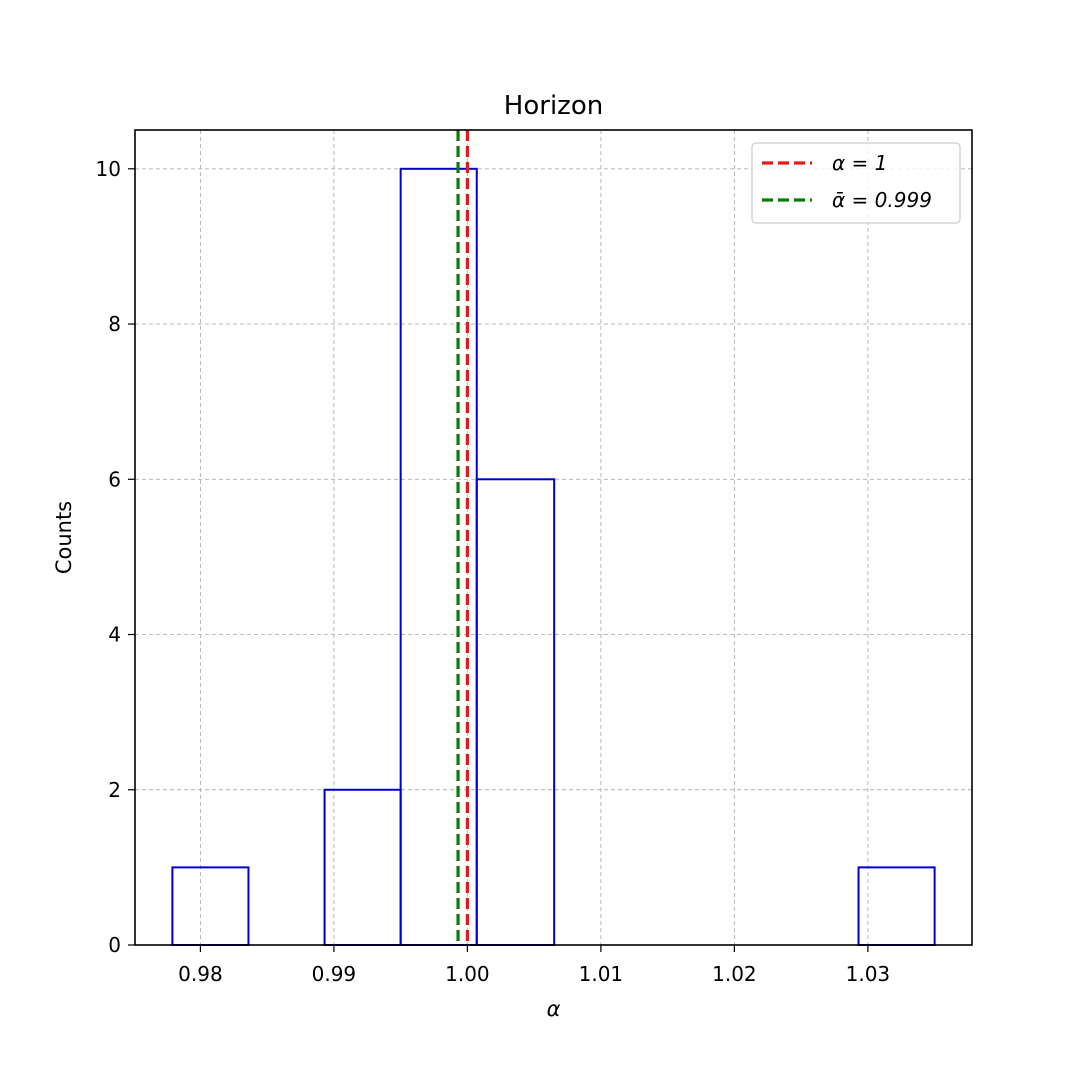 This screenshot has width=1080, height=1080. What do you see at coordinates (554, 1009) in the screenshot?
I see `x-axis-label: α` at bounding box center [554, 1009].